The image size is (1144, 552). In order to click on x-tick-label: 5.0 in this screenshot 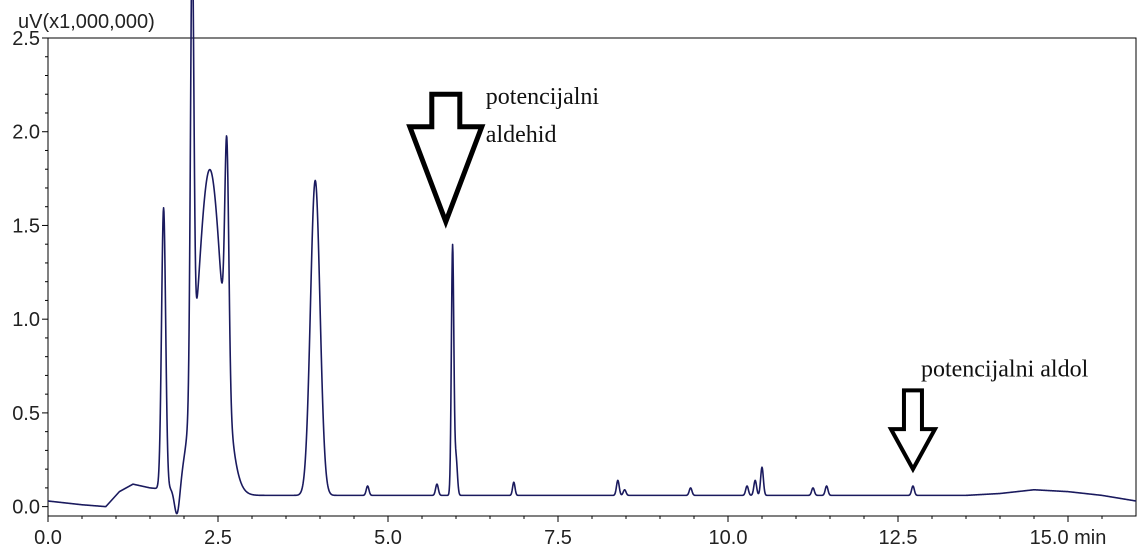, I will do `click(388, 538)`.